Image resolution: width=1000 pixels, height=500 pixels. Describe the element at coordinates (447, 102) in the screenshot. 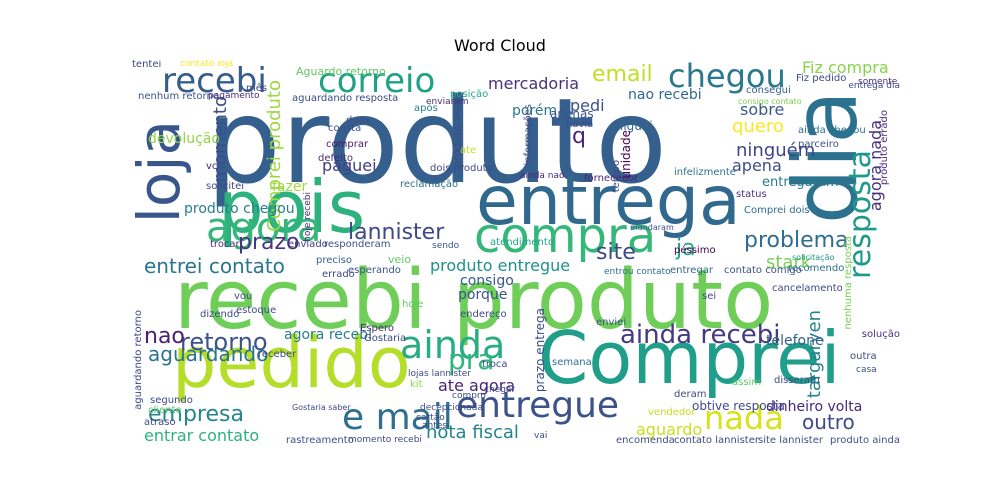

I see `cloud-word: enviaram` at that location.